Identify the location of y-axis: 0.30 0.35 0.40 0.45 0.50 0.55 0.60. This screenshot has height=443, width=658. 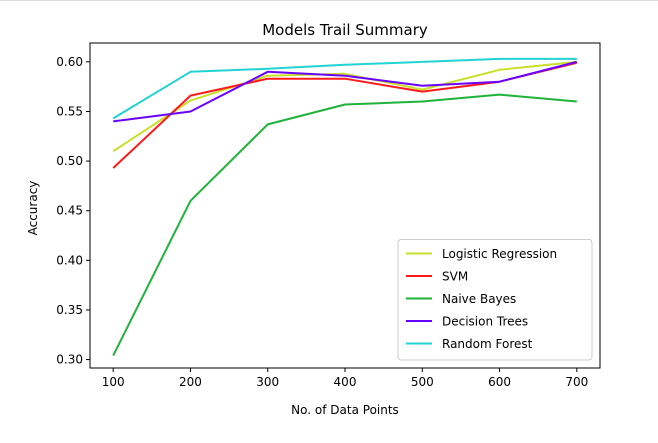
(73, 211).